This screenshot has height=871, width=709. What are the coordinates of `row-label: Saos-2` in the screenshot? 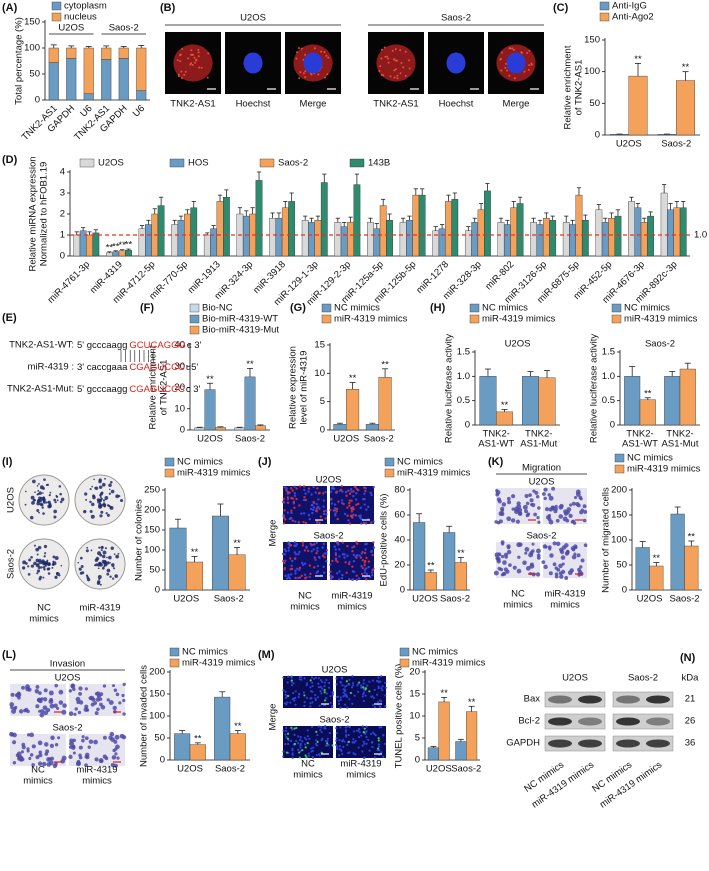 It's located at (541, 536).